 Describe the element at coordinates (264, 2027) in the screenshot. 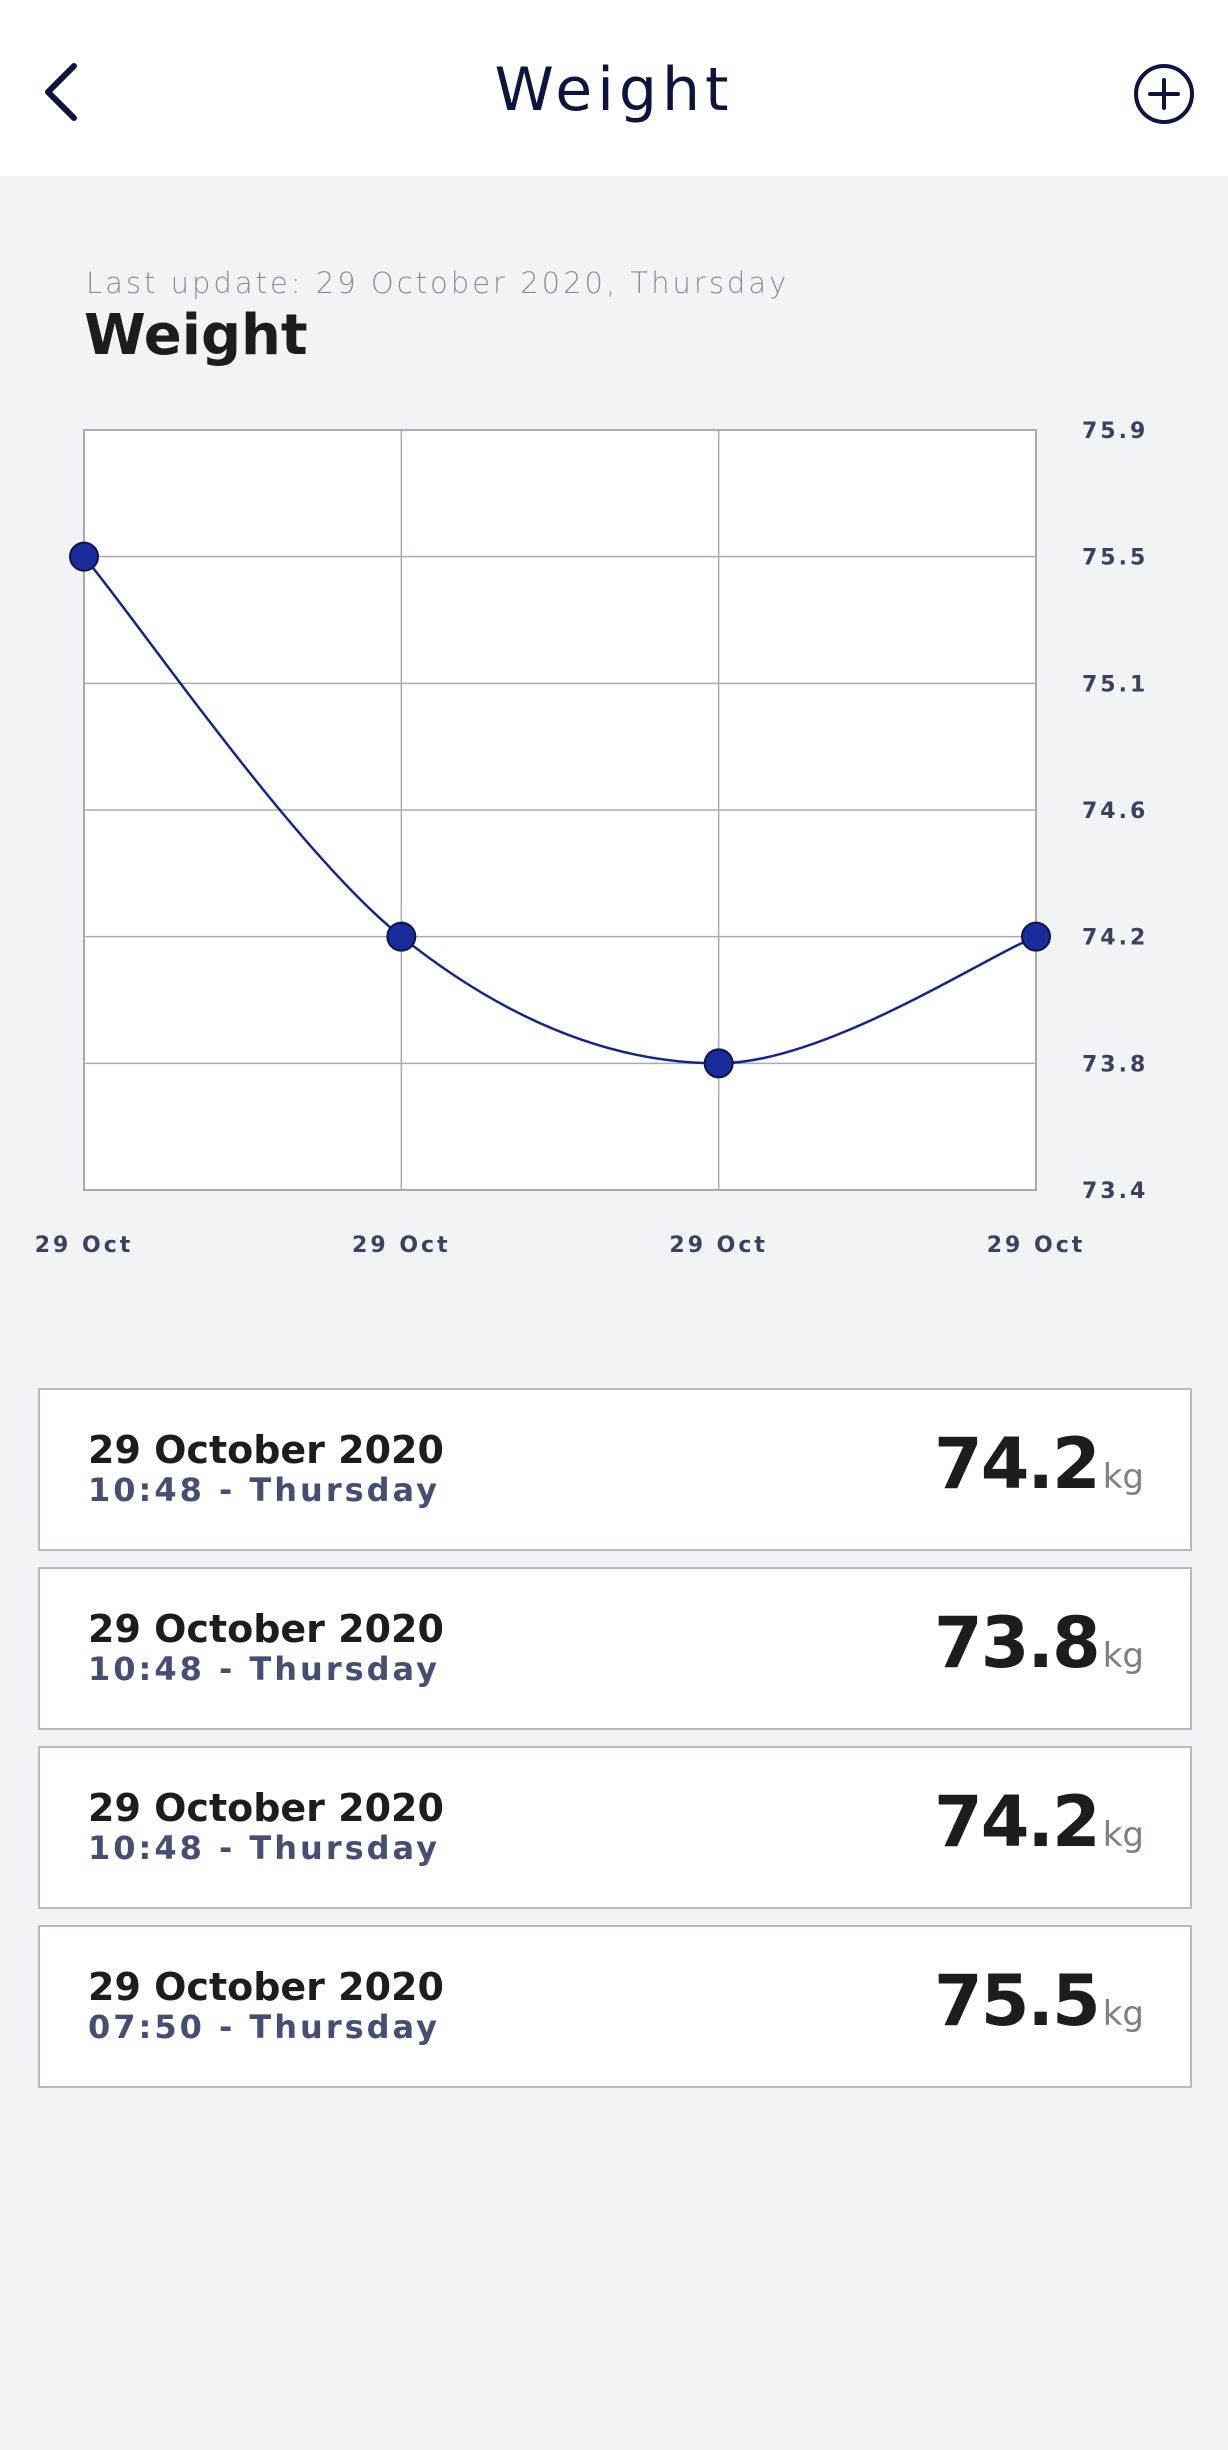

I see `entry-time: 07:50 - Thursday` at that location.